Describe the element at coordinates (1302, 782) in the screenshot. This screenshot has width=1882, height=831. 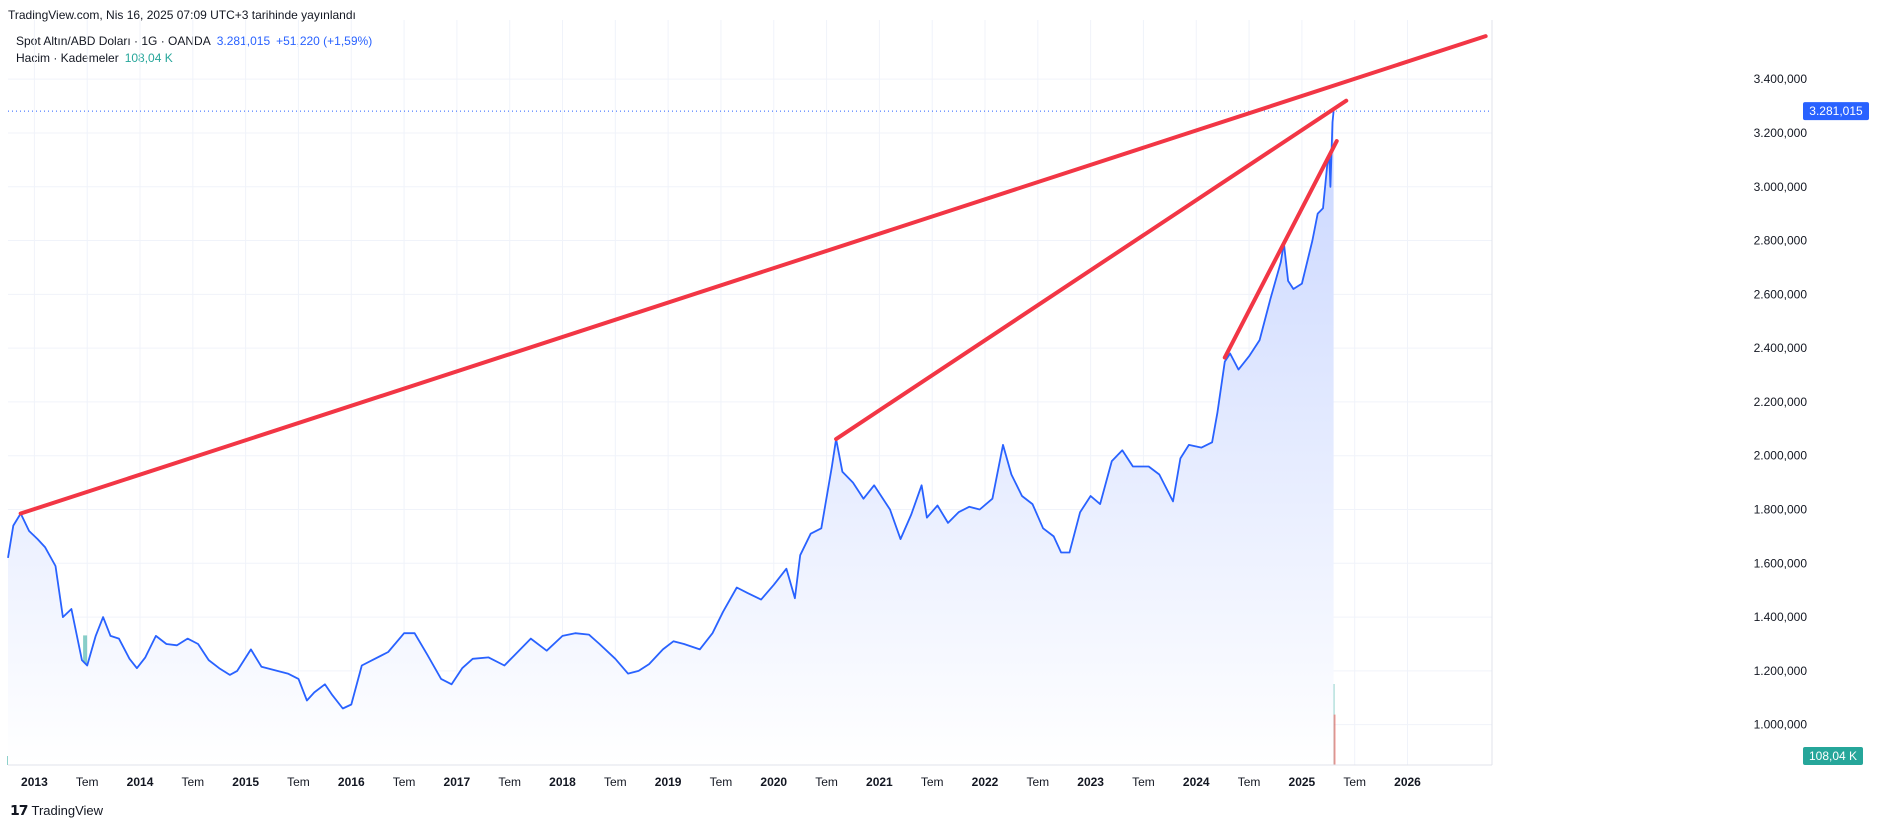
I see `time-tick-label: 2025` at that location.